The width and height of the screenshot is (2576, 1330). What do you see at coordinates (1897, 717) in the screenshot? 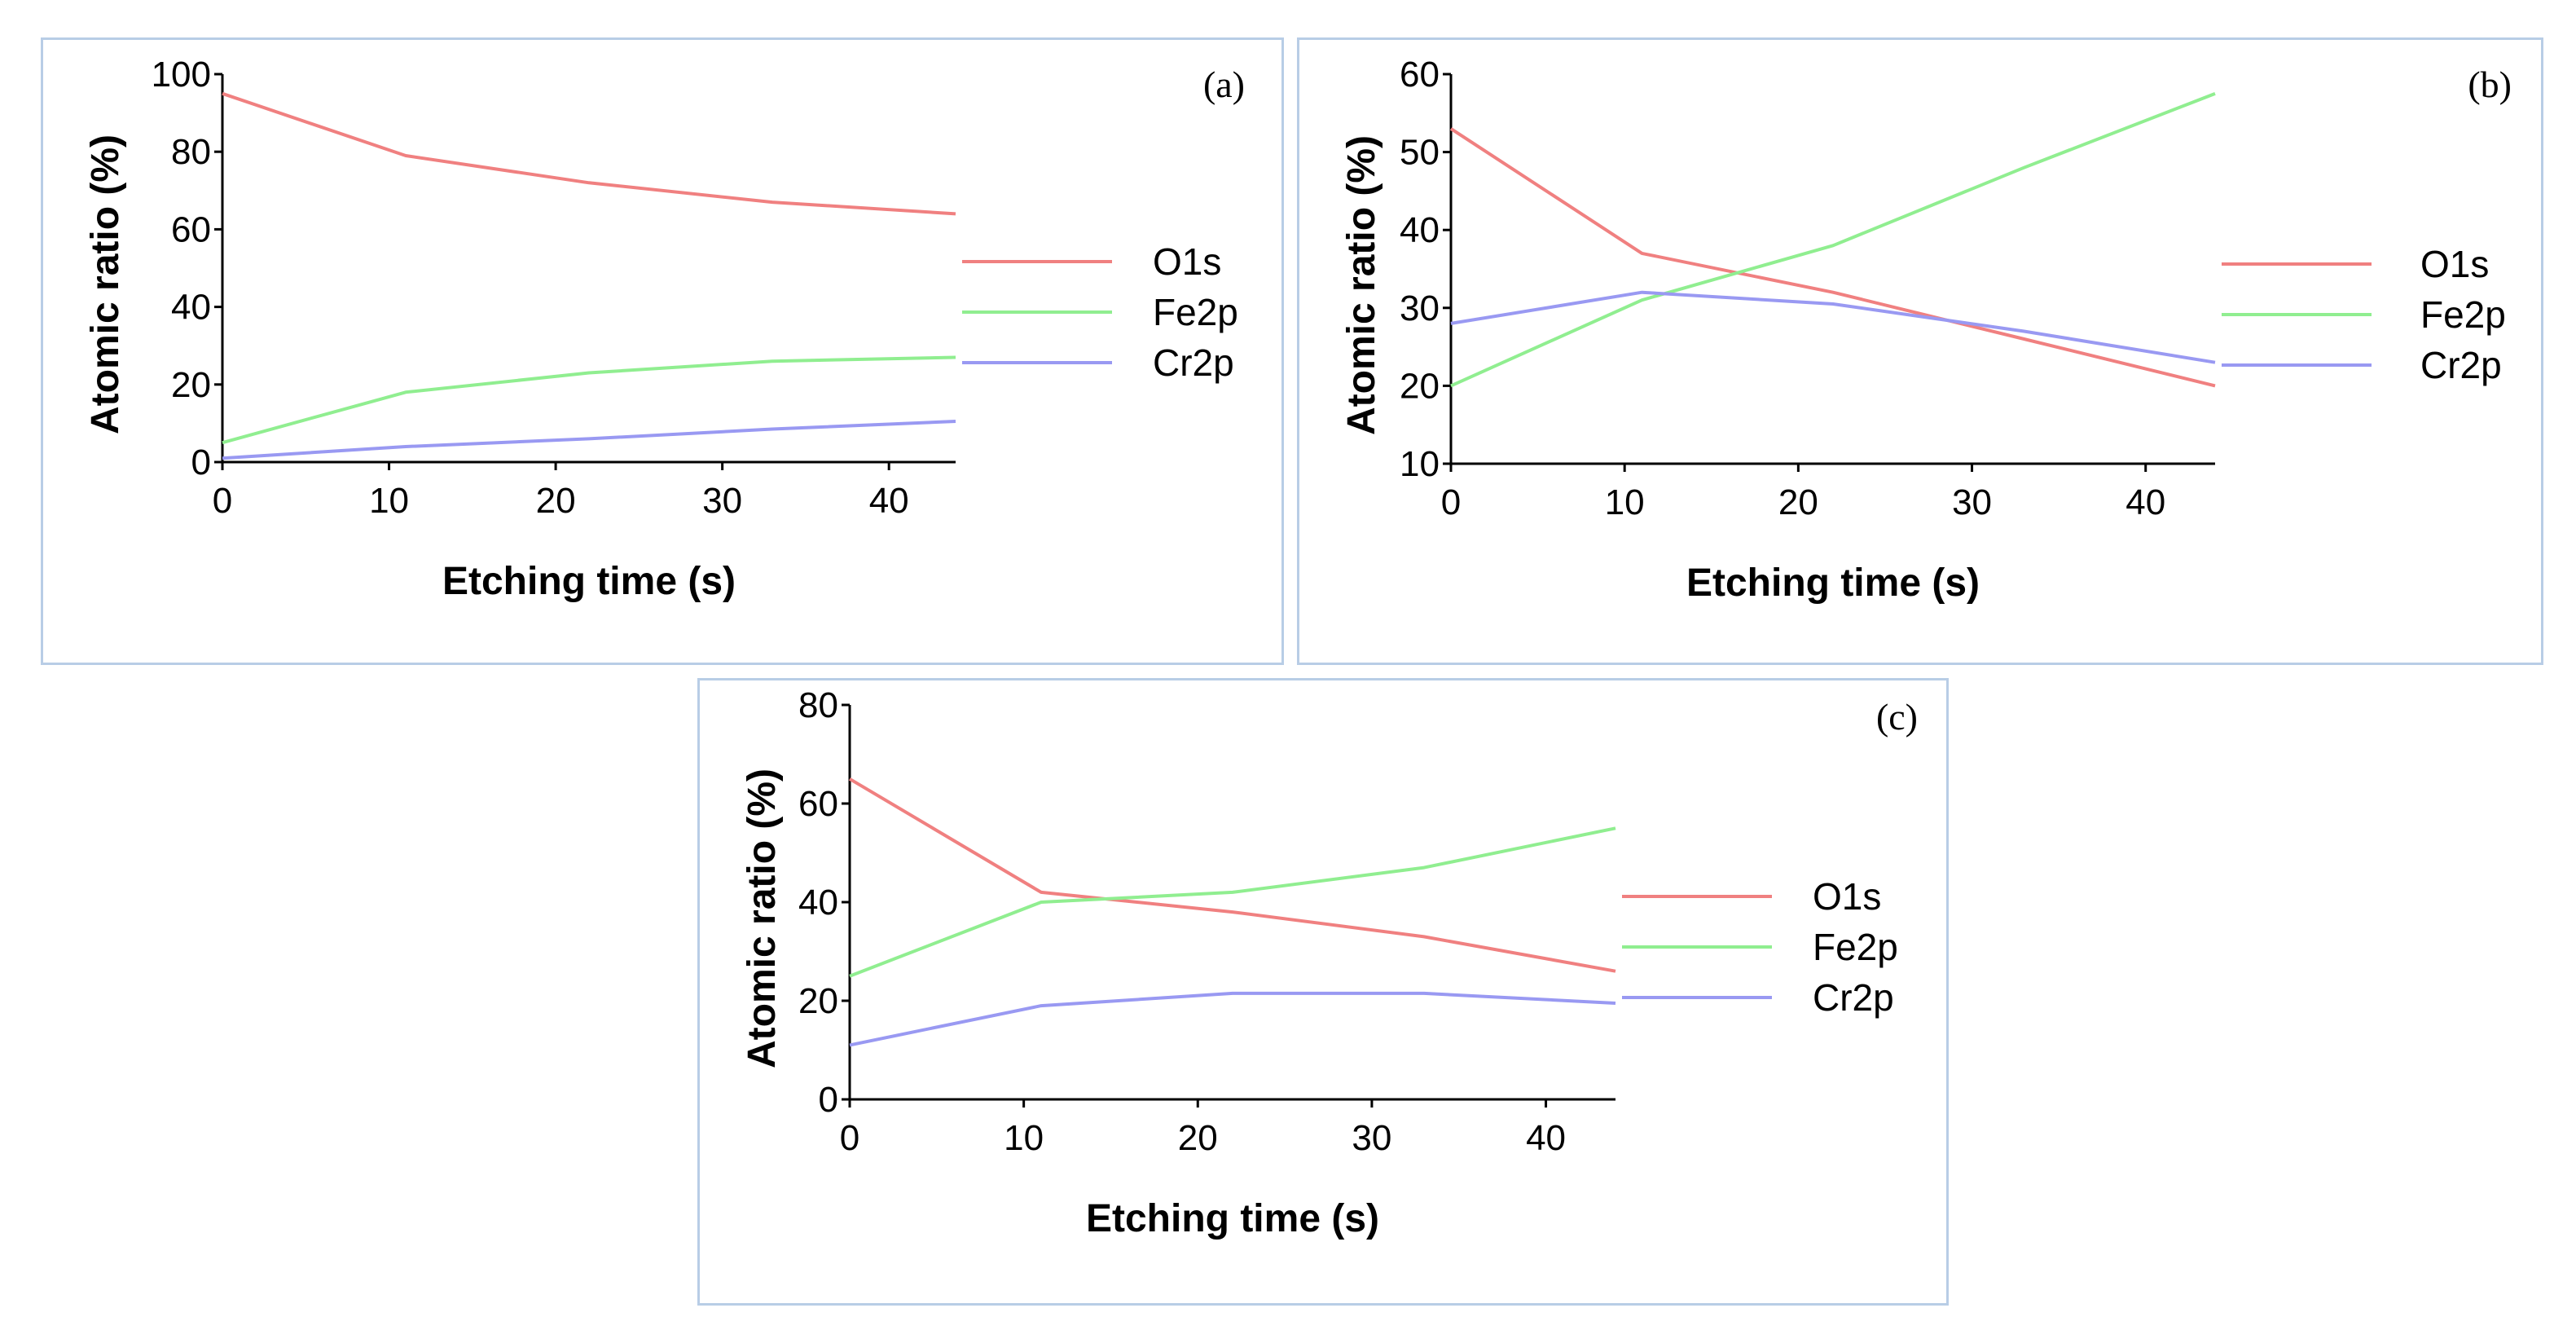
I see `panel-label: (c)` at bounding box center [1897, 717].